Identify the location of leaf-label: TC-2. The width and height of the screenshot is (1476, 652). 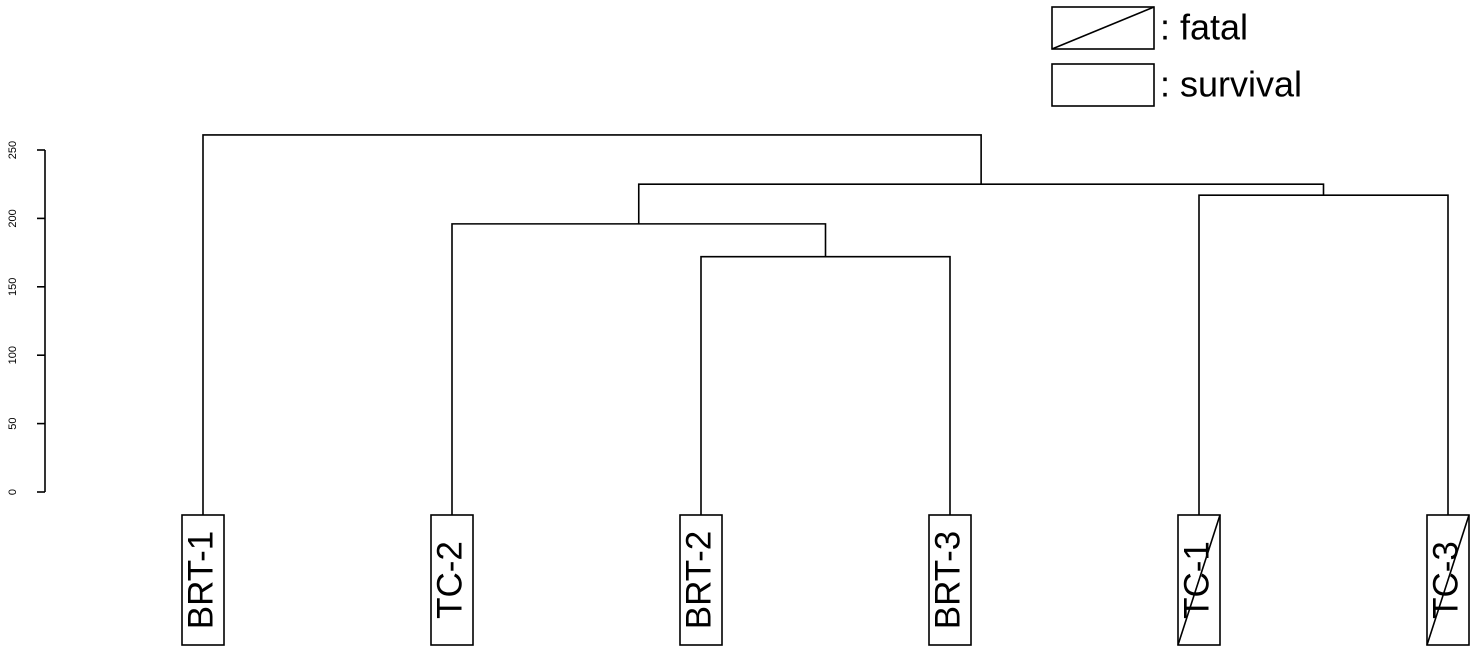
(449, 580).